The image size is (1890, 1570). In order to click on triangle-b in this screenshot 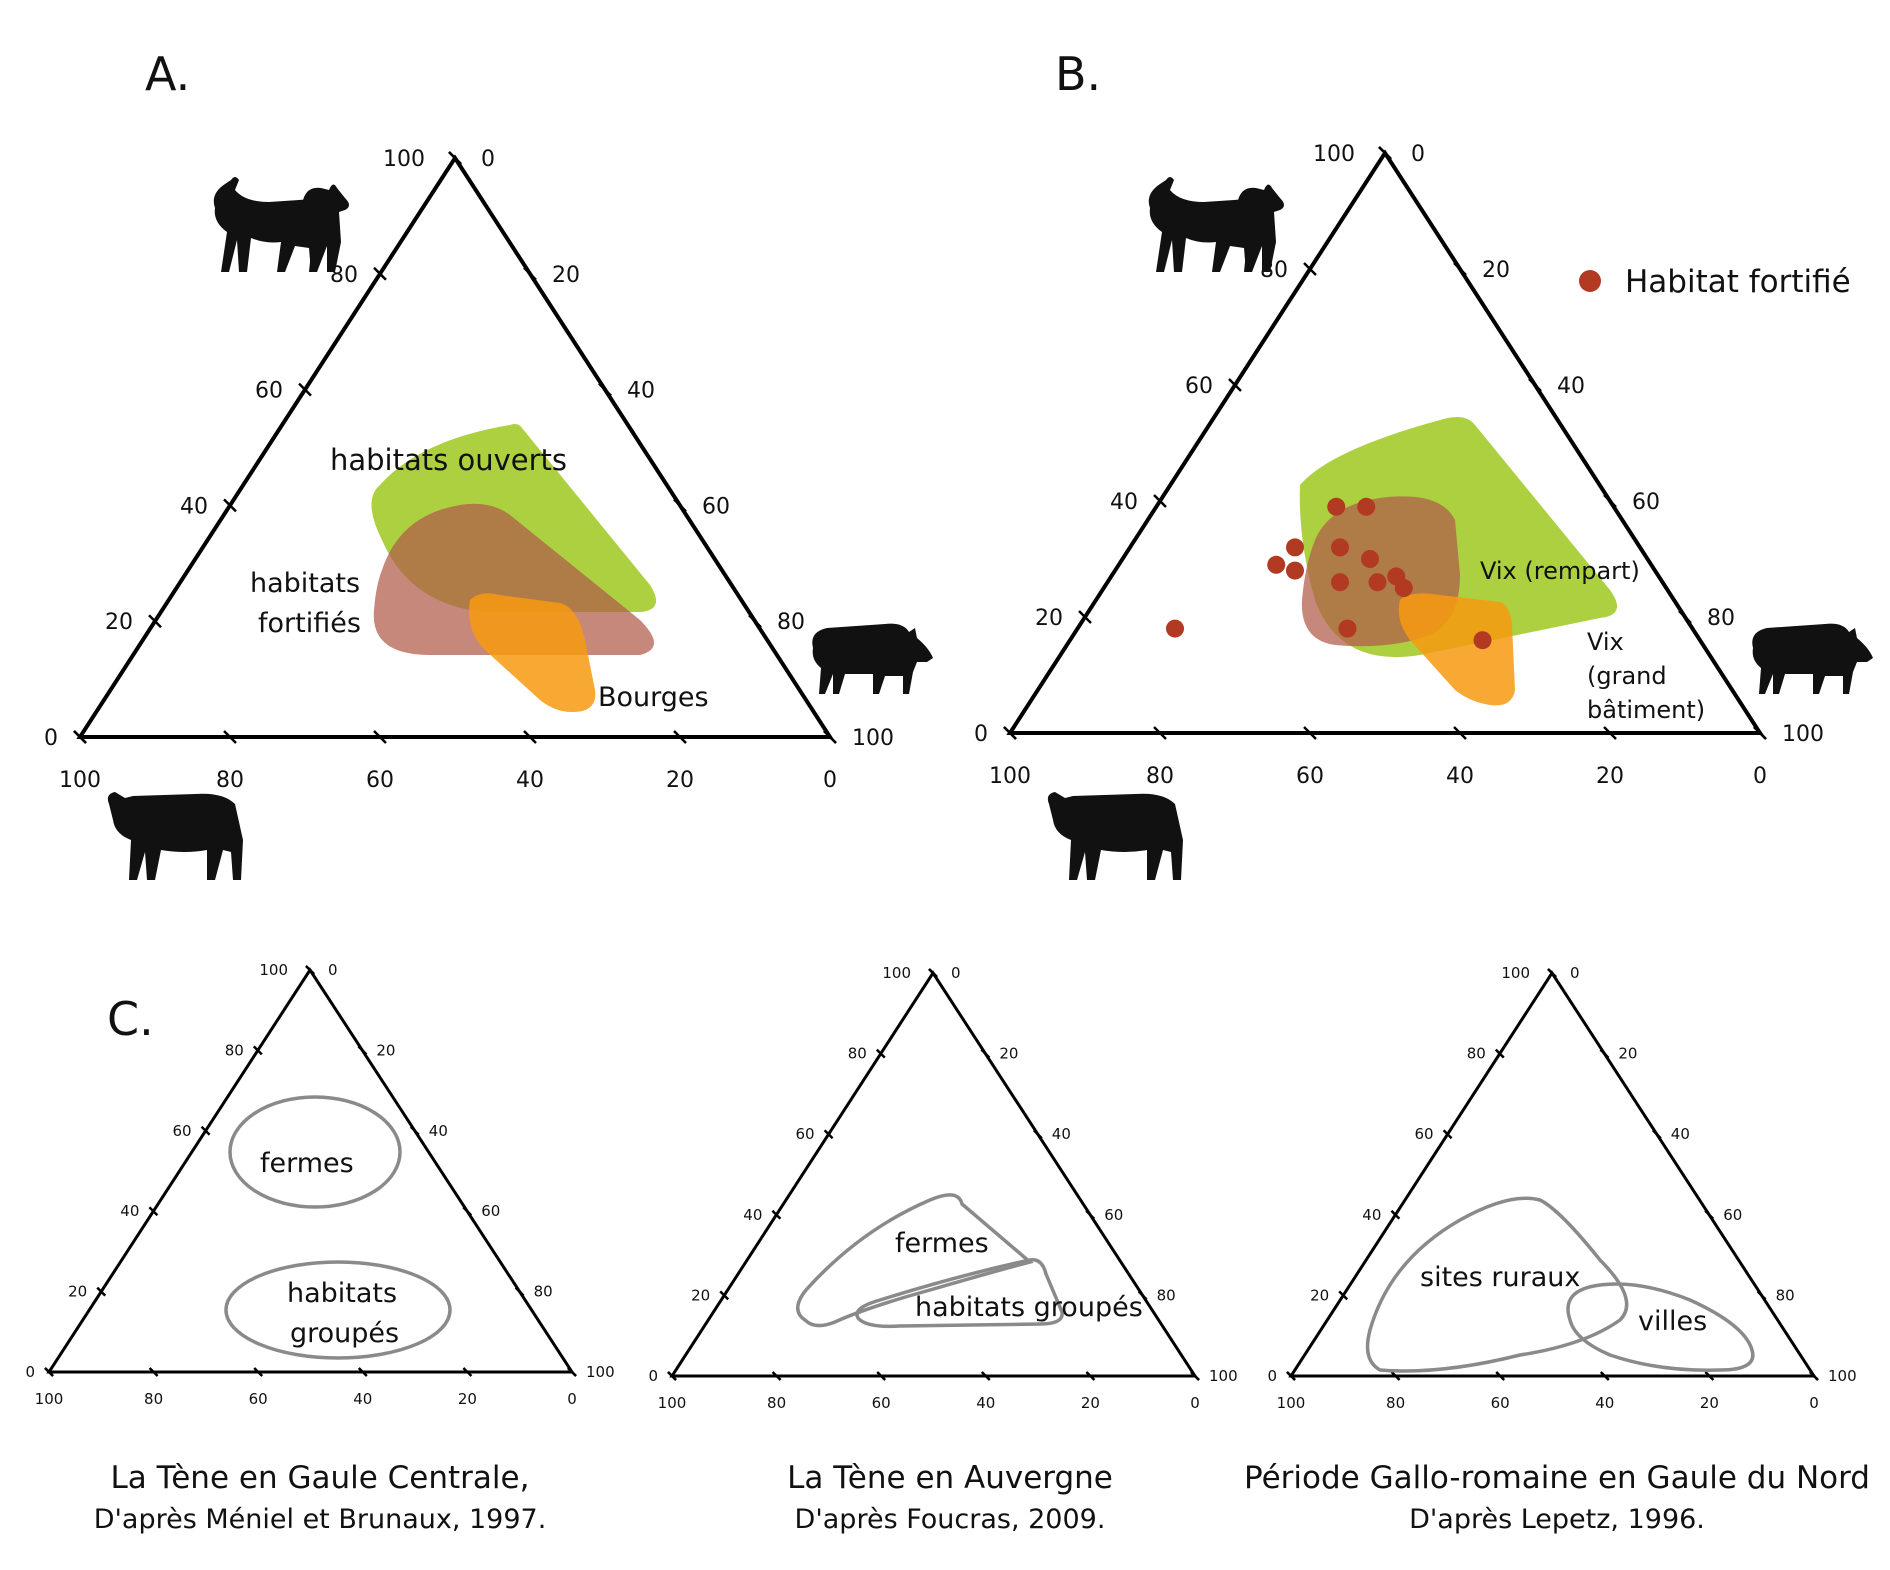, I will do `click(1385, 442)`.